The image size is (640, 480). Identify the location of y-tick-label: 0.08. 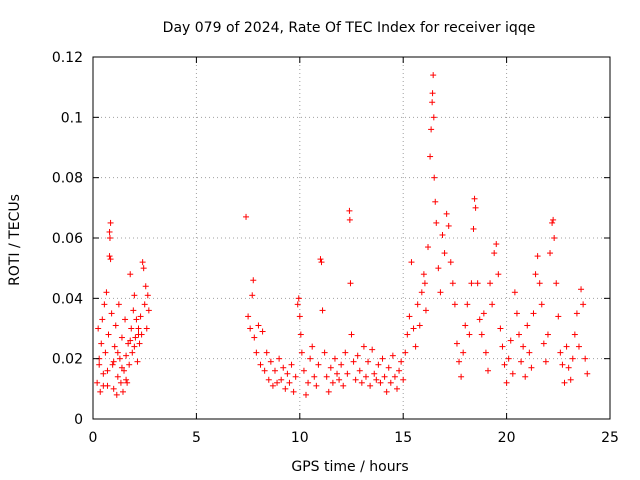
(67, 179).